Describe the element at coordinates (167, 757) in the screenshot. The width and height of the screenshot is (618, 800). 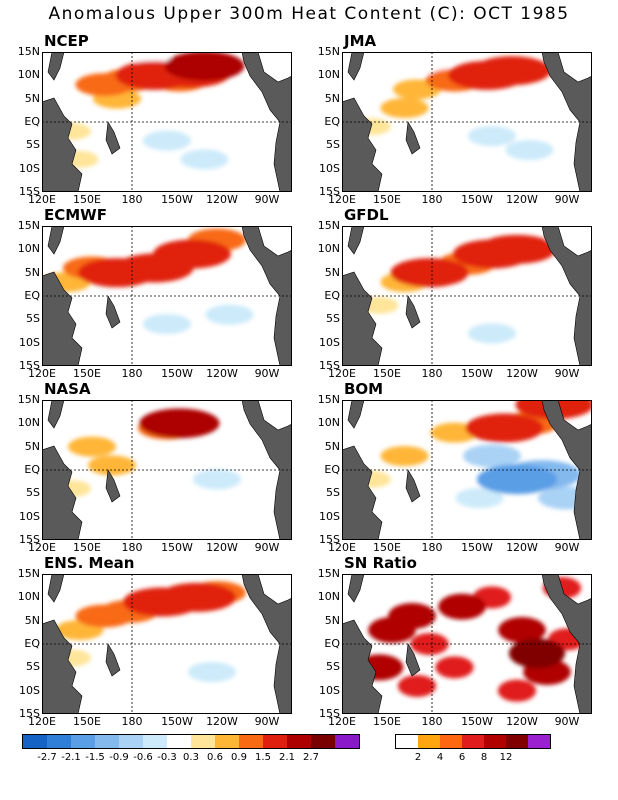
I see `colorbar-label: -0.3` at that location.